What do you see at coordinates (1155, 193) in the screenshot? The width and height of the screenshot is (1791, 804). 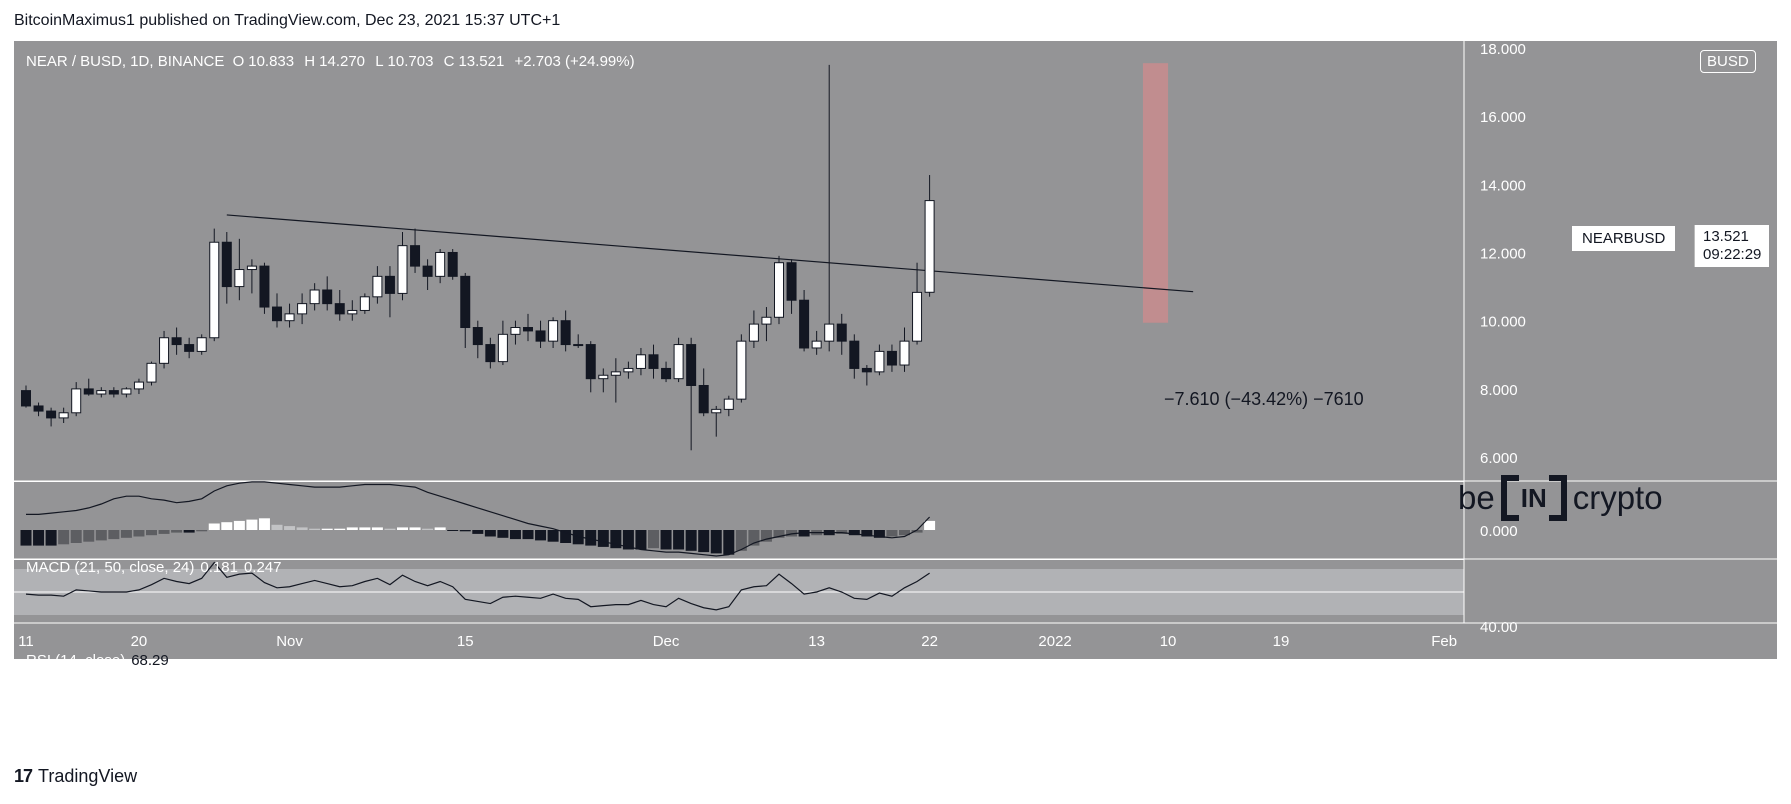 I see `price-range-measure` at bounding box center [1155, 193].